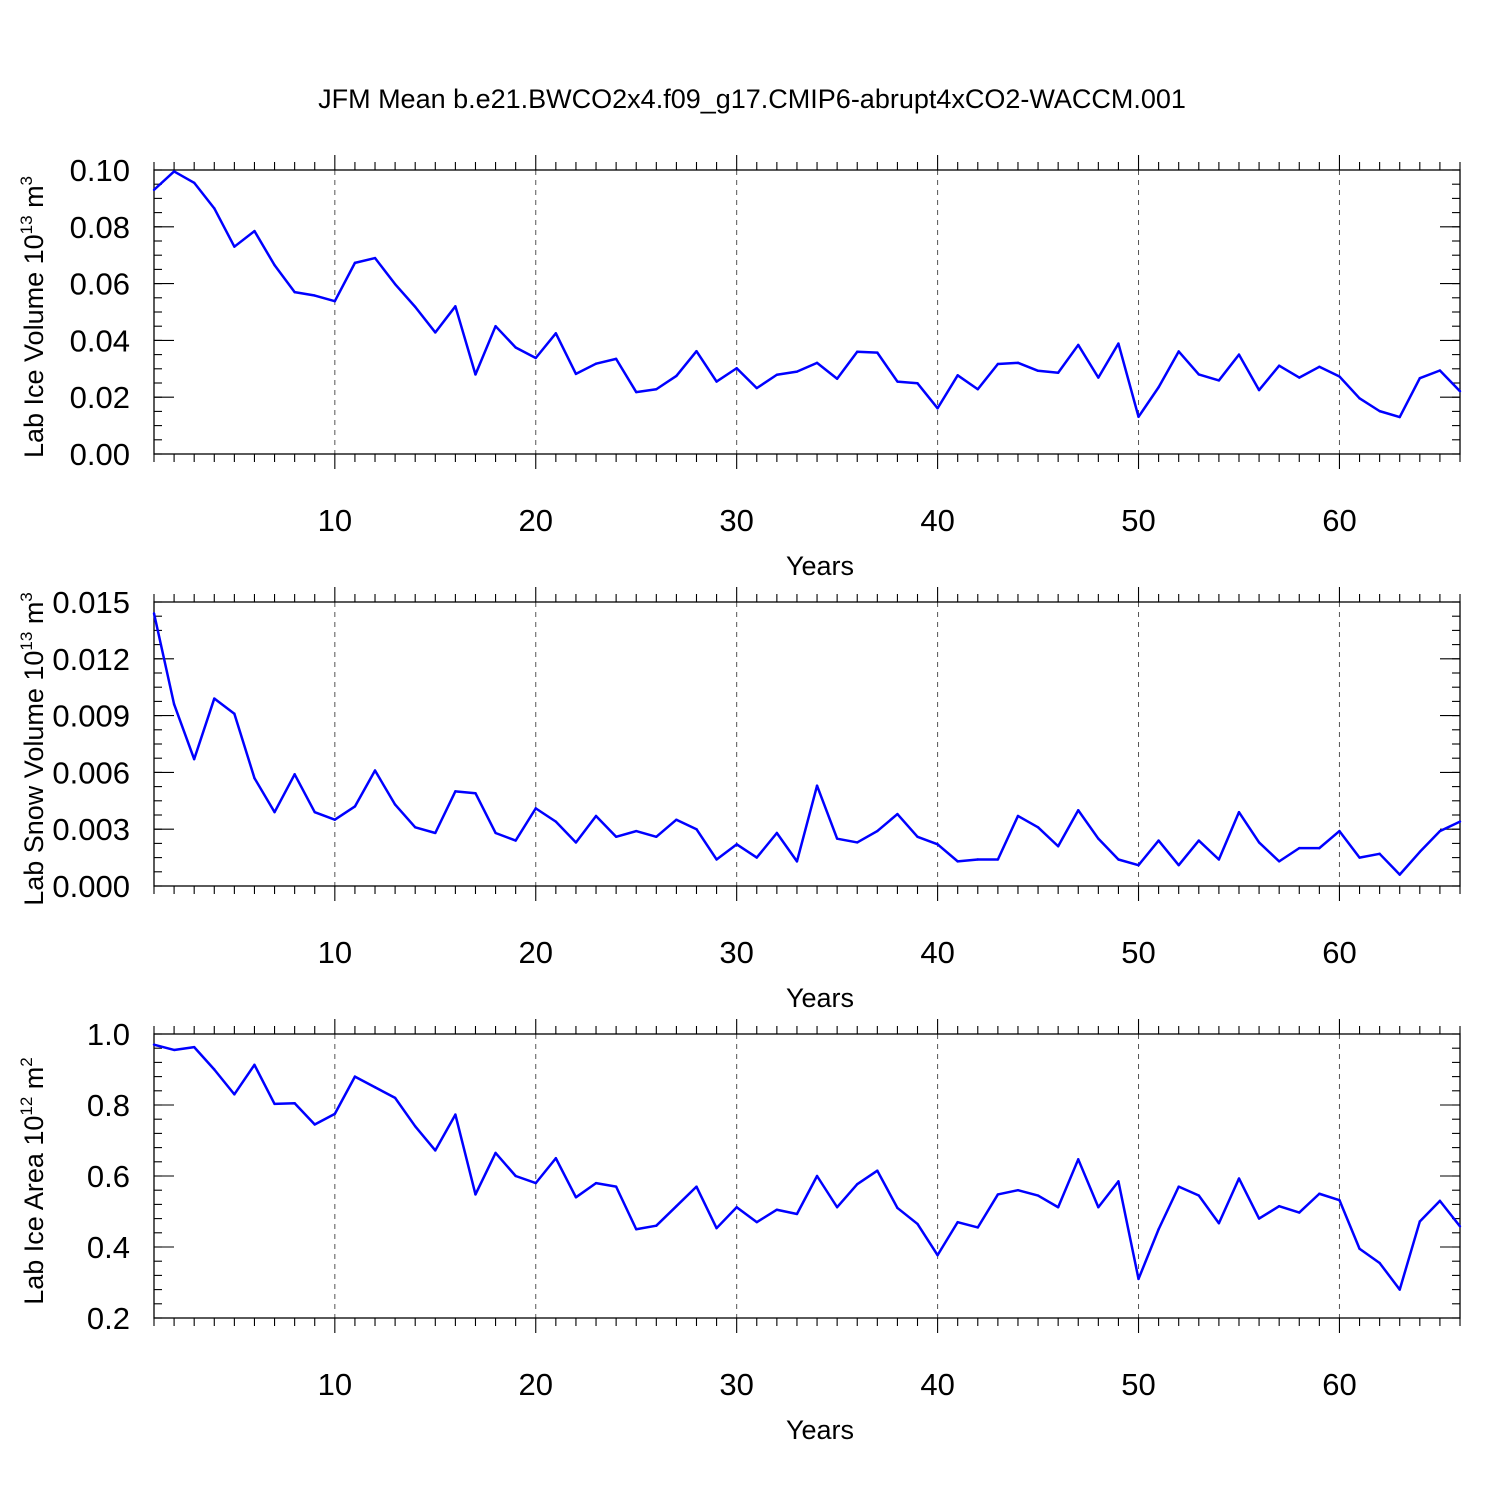 This screenshot has width=1500, height=1500. I want to click on y-tick-label: 0.6, so click(108, 1176).